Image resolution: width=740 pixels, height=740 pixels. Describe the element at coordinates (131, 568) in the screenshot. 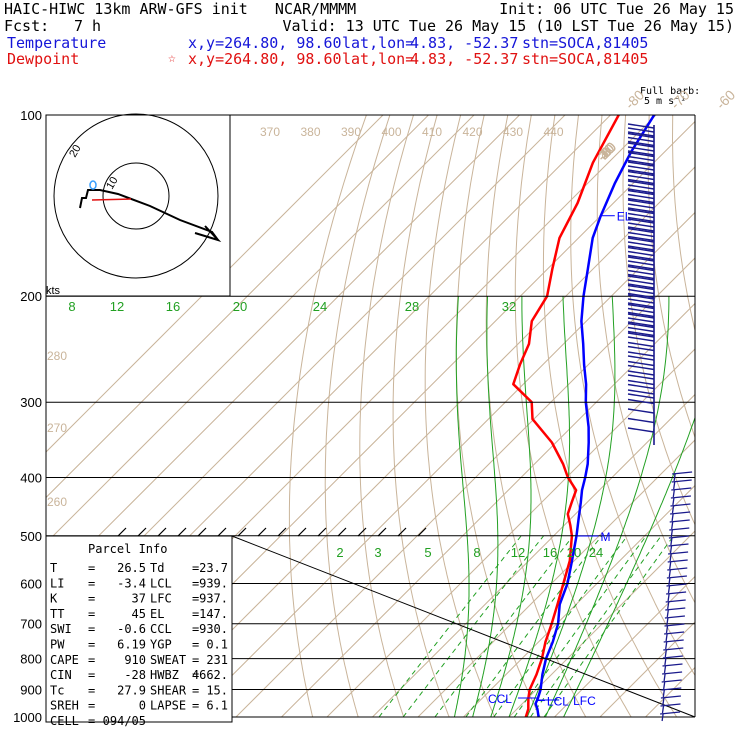

I see `parcel-value: 26.5` at that location.